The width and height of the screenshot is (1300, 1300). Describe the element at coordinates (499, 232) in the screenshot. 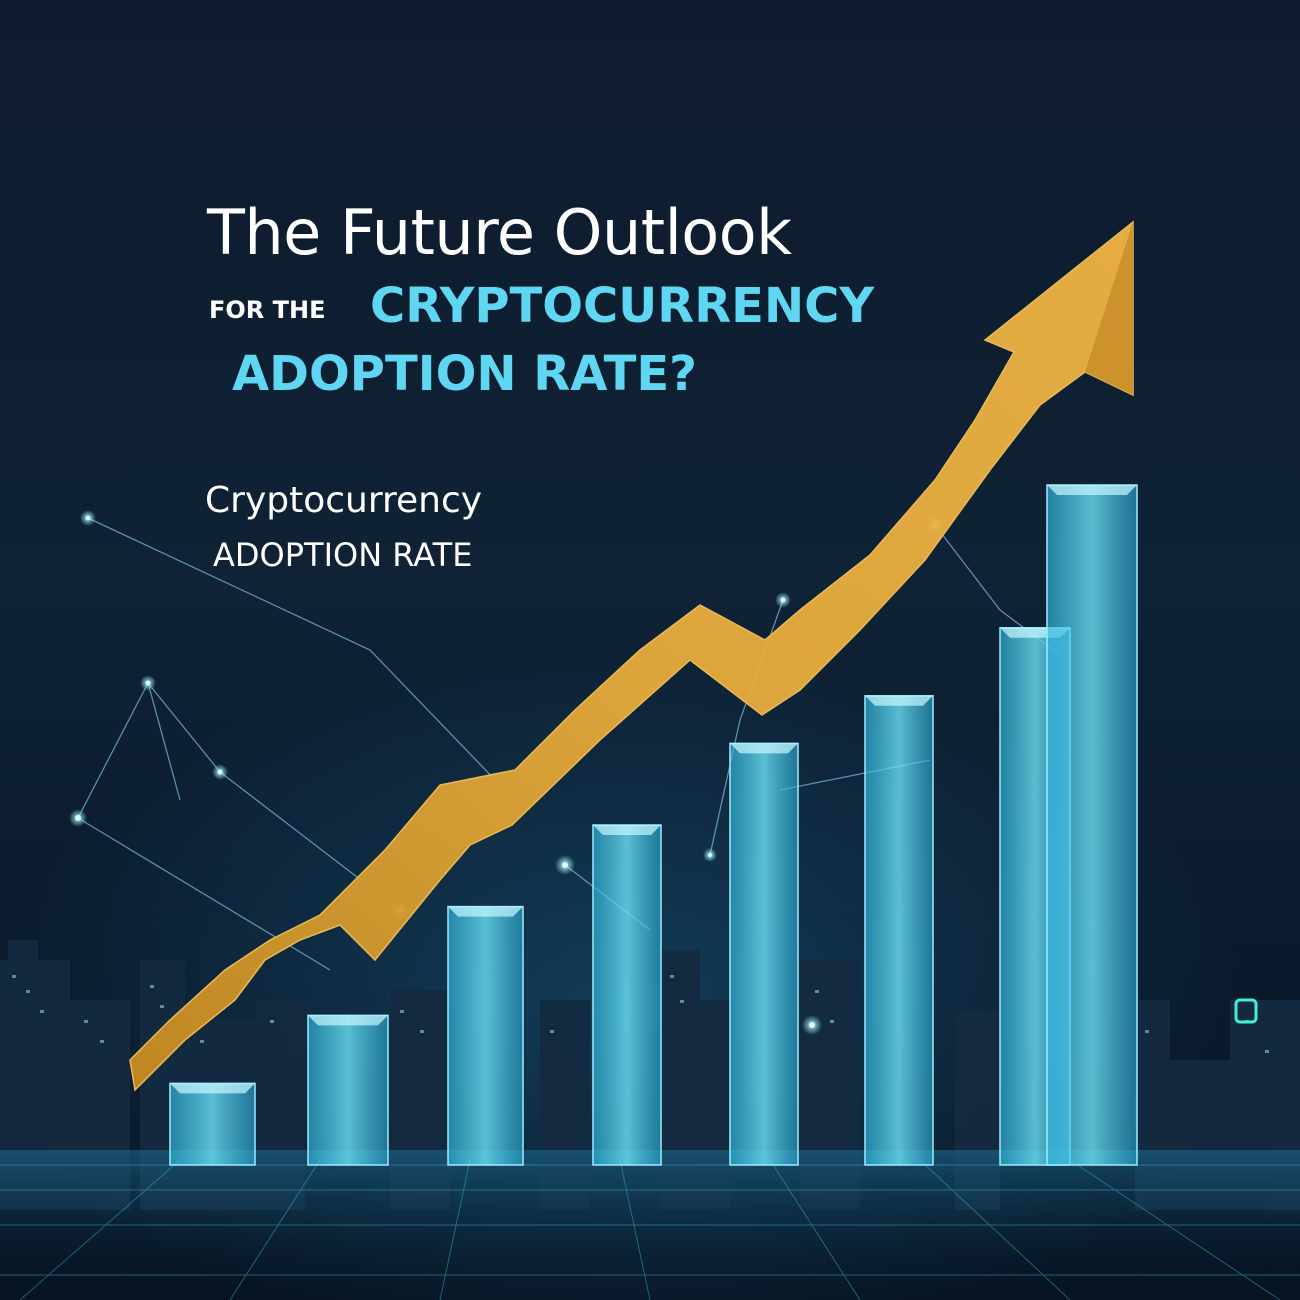

I see `headline-title: The Future Outlook` at that location.